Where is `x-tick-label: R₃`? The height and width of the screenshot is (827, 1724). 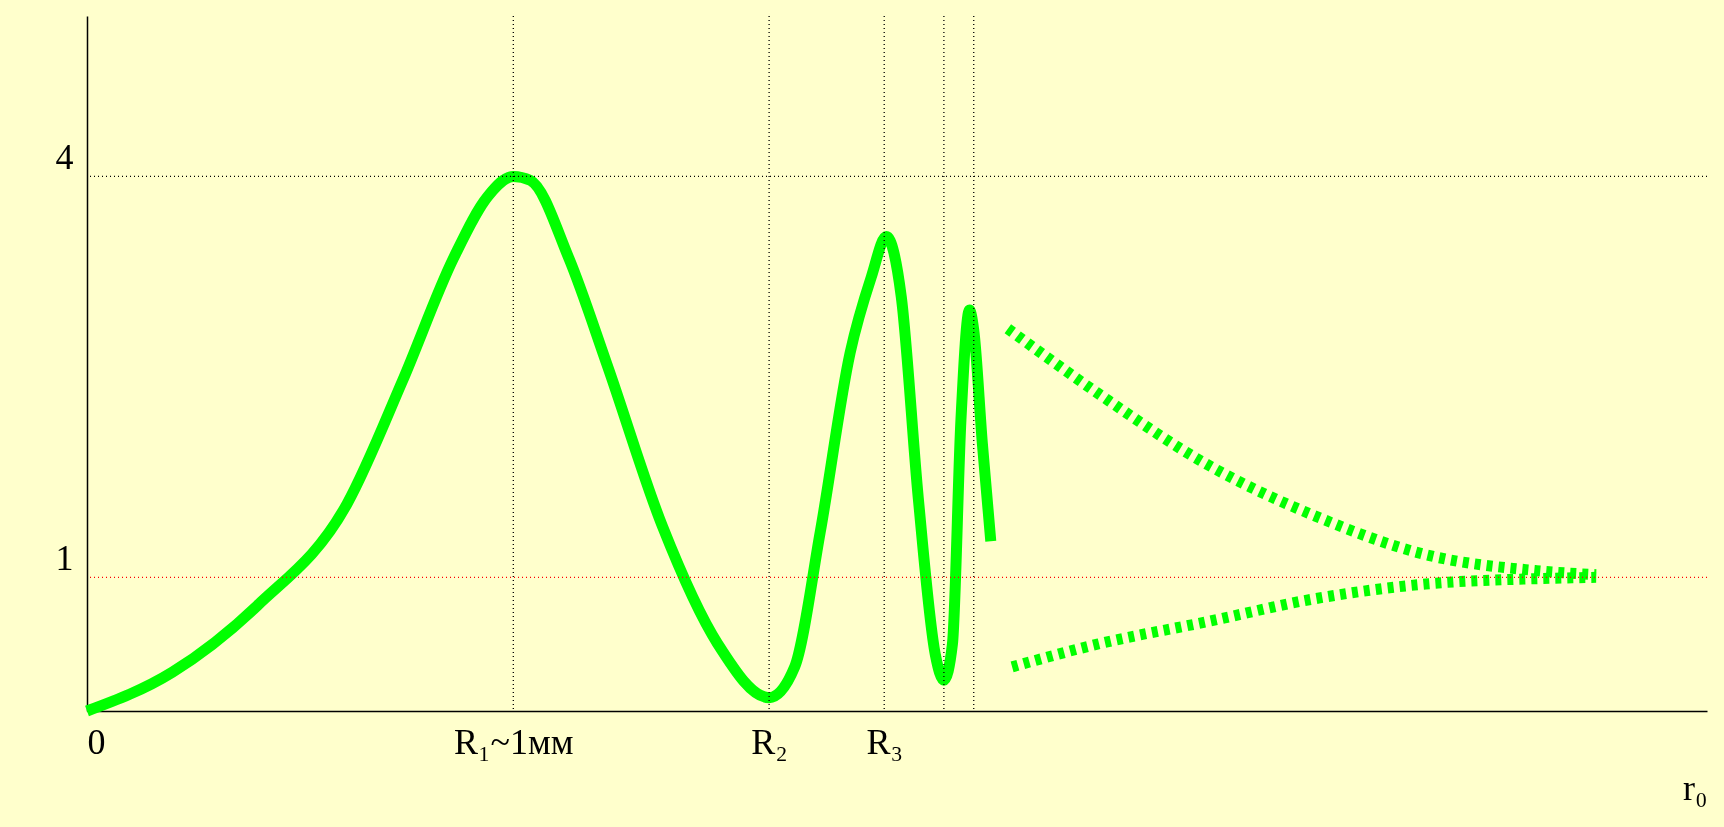 x-tick-label: R₃ is located at coordinates (884, 741).